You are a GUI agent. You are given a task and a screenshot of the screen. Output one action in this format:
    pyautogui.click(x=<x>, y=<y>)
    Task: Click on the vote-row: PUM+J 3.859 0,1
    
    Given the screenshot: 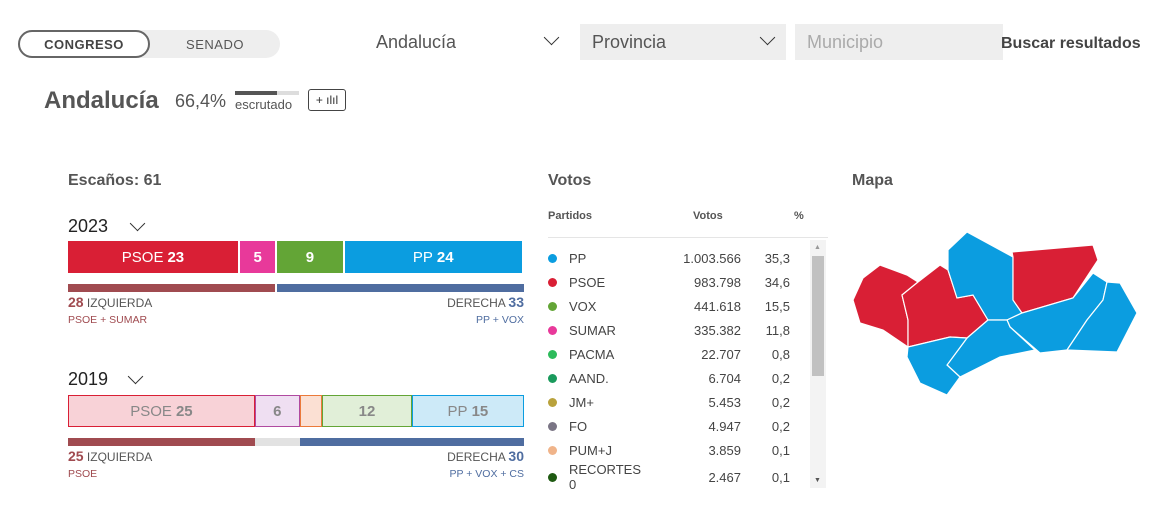 What is the action you would take?
    pyautogui.click(x=667, y=450)
    